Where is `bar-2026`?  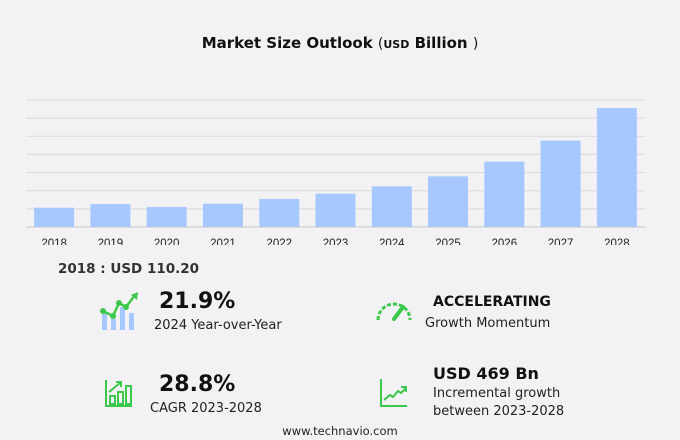
bar-2026 is located at coordinates (504, 194).